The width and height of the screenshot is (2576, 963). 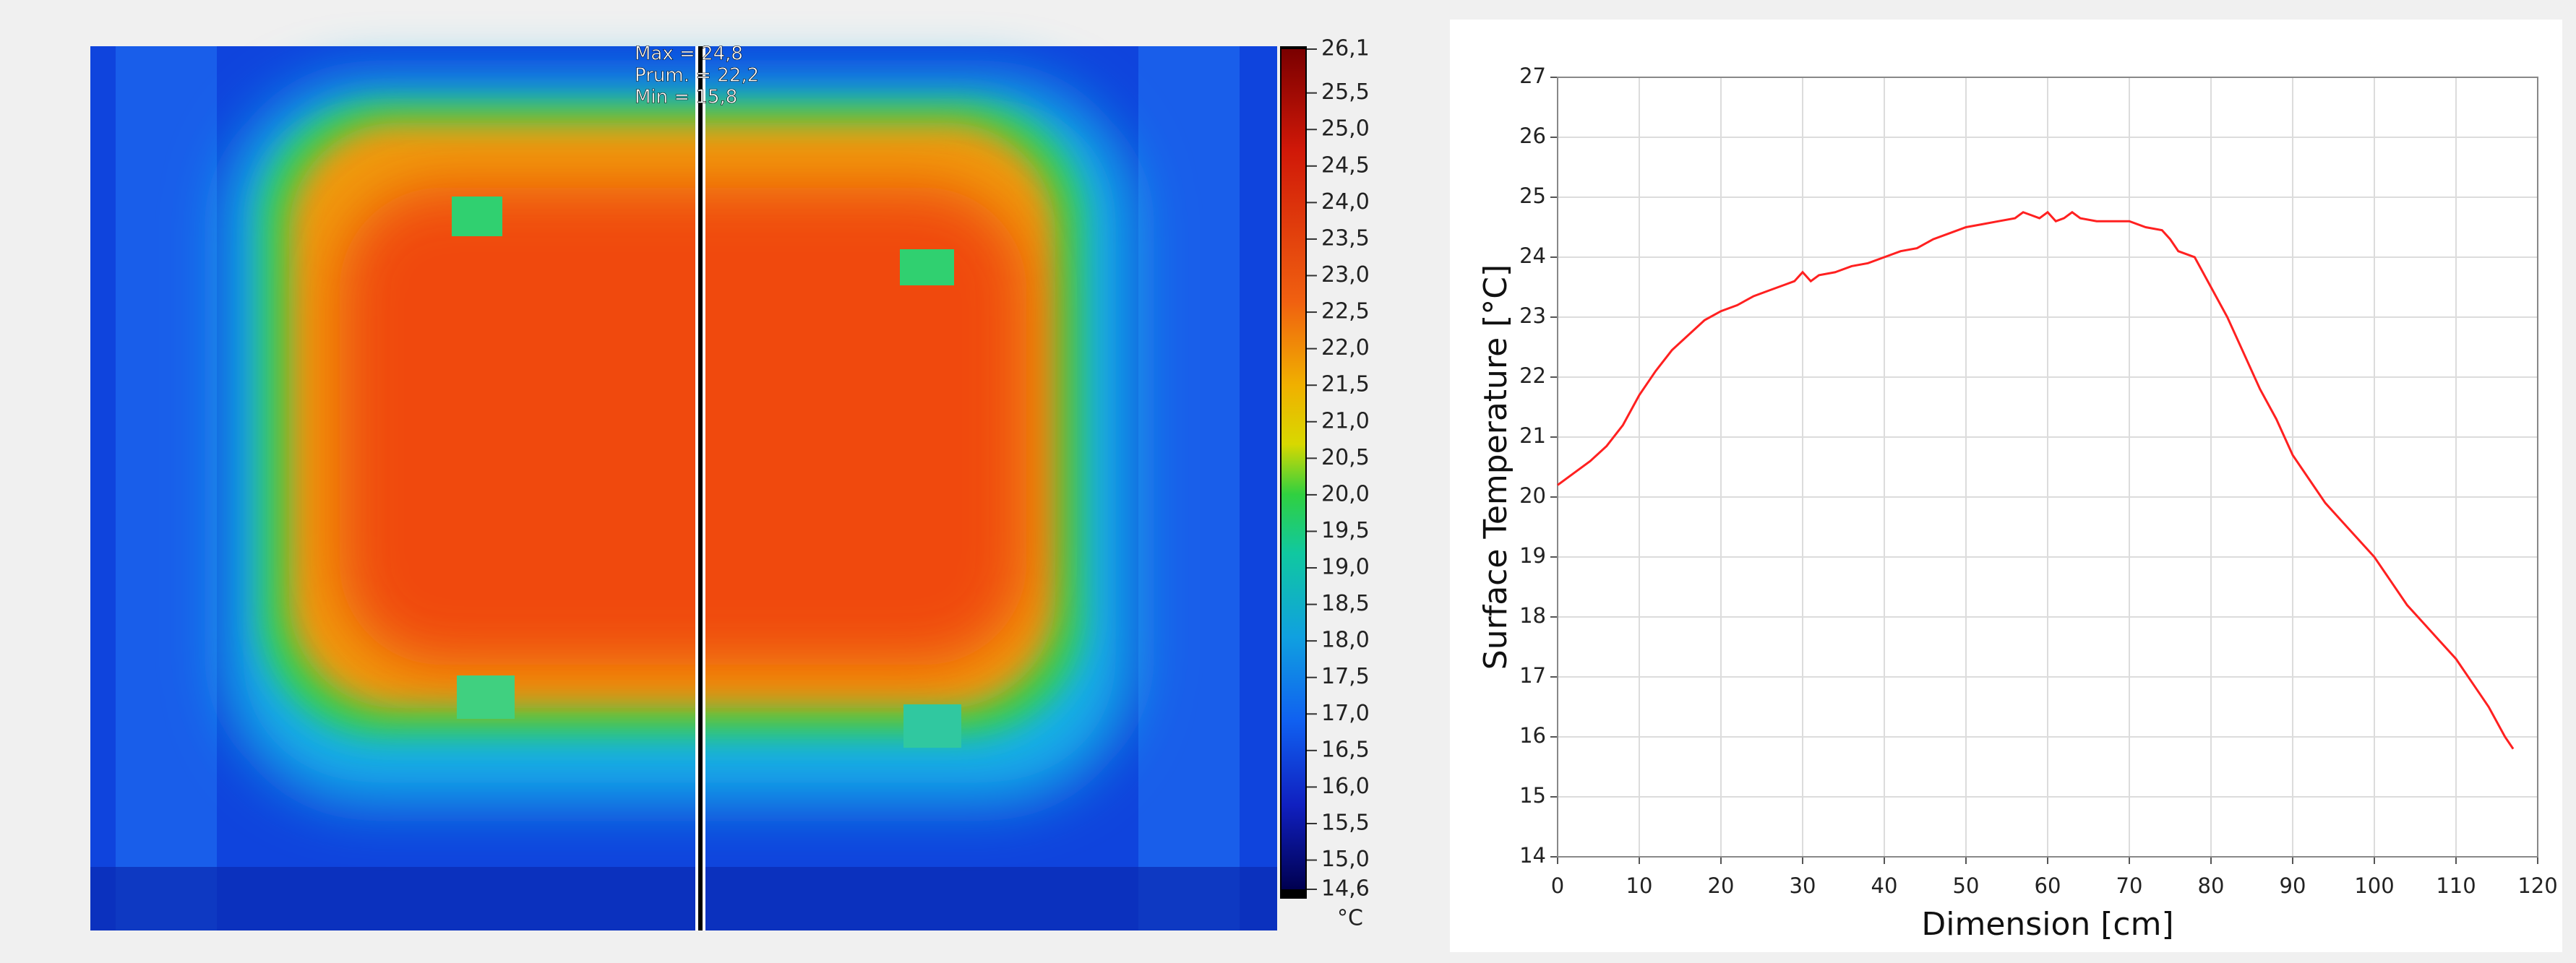 I want to click on colorbar-tick-label: 25,0, so click(x=1346, y=129).